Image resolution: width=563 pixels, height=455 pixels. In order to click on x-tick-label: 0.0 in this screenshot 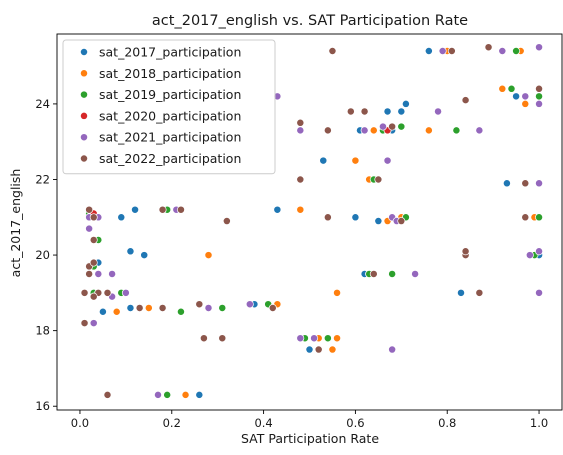, I will do `click(80, 423)`.